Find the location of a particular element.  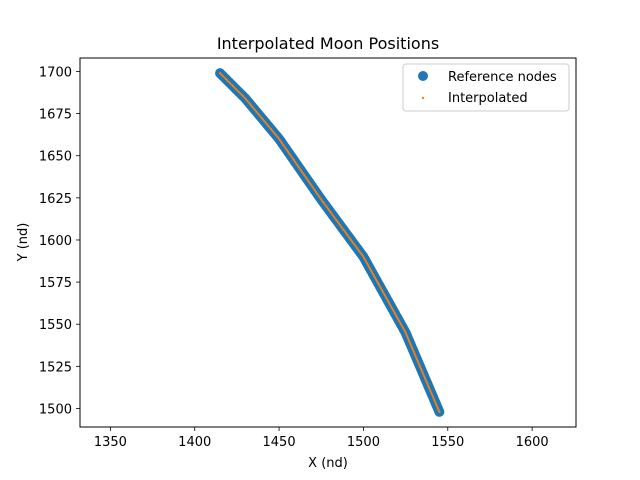

legend-frame is located at coordinates (486, 87).